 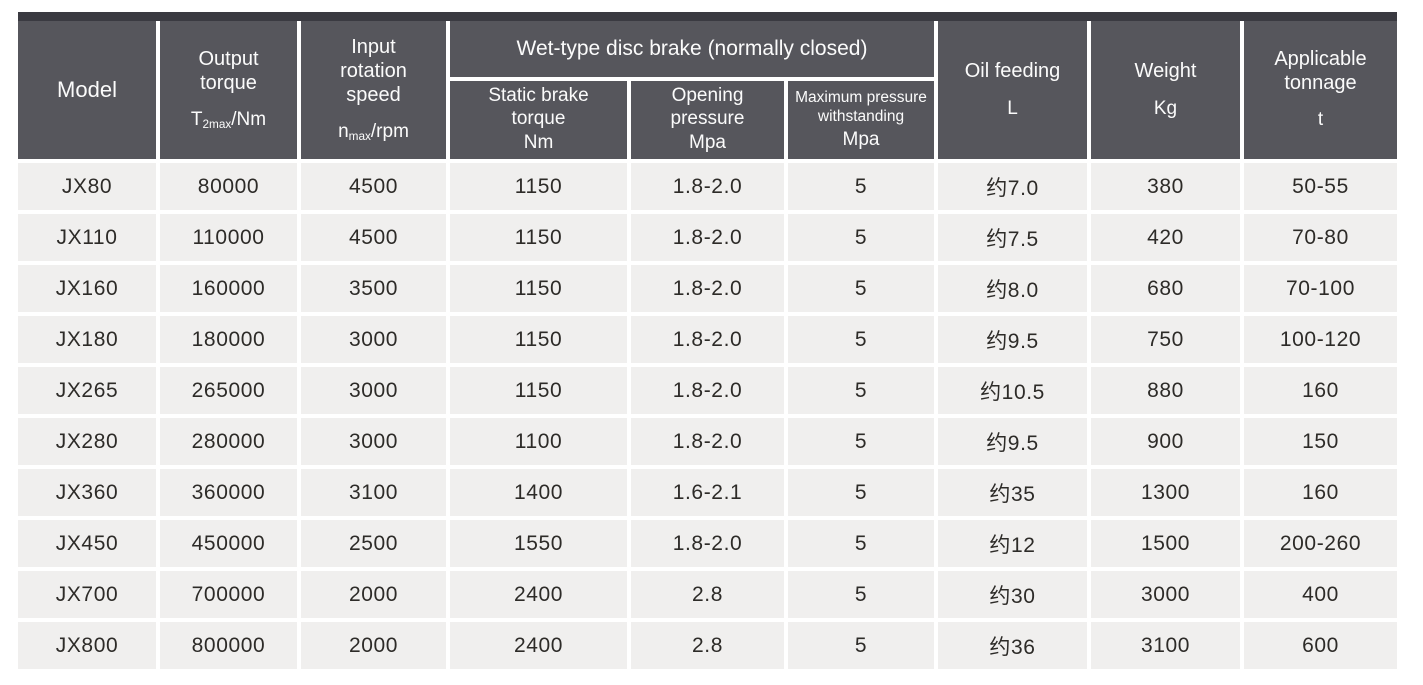 What do you see at coordinates (87, 492) in the screenshot?
I see `cell-model: JX360` at bounding box center [87, 492].